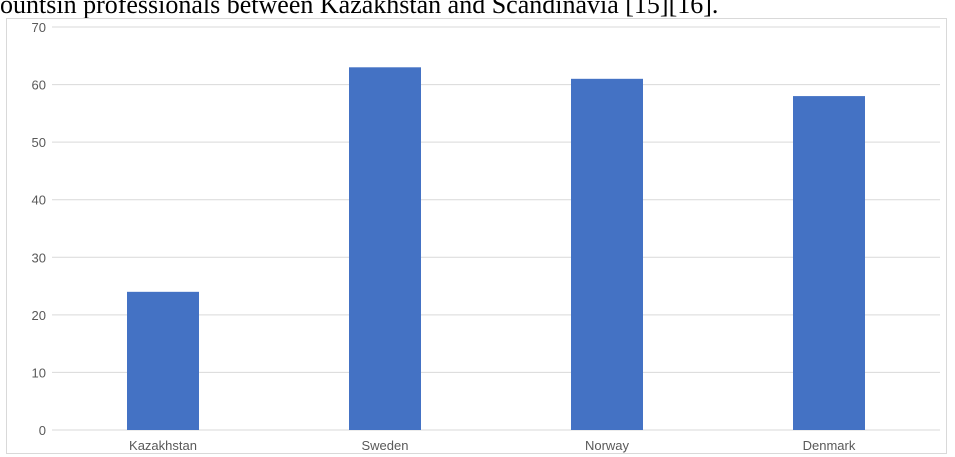 The width and height of the screenshot is (955, 457). Describe the element at coordinates (39, 27) in the screenshot. I see `y-tick-label: 70` at that location.